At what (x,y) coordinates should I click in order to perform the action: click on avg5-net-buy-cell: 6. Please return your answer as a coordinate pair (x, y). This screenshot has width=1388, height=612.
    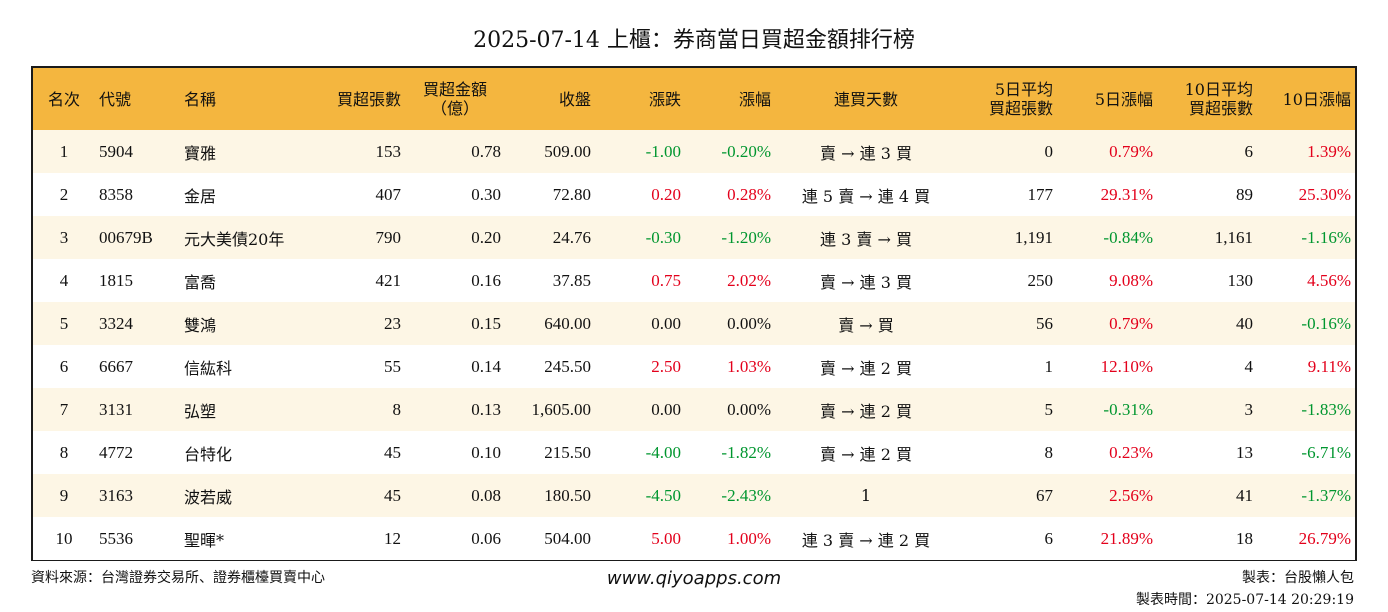
    Looking at the image, I should click on (1049, 538).